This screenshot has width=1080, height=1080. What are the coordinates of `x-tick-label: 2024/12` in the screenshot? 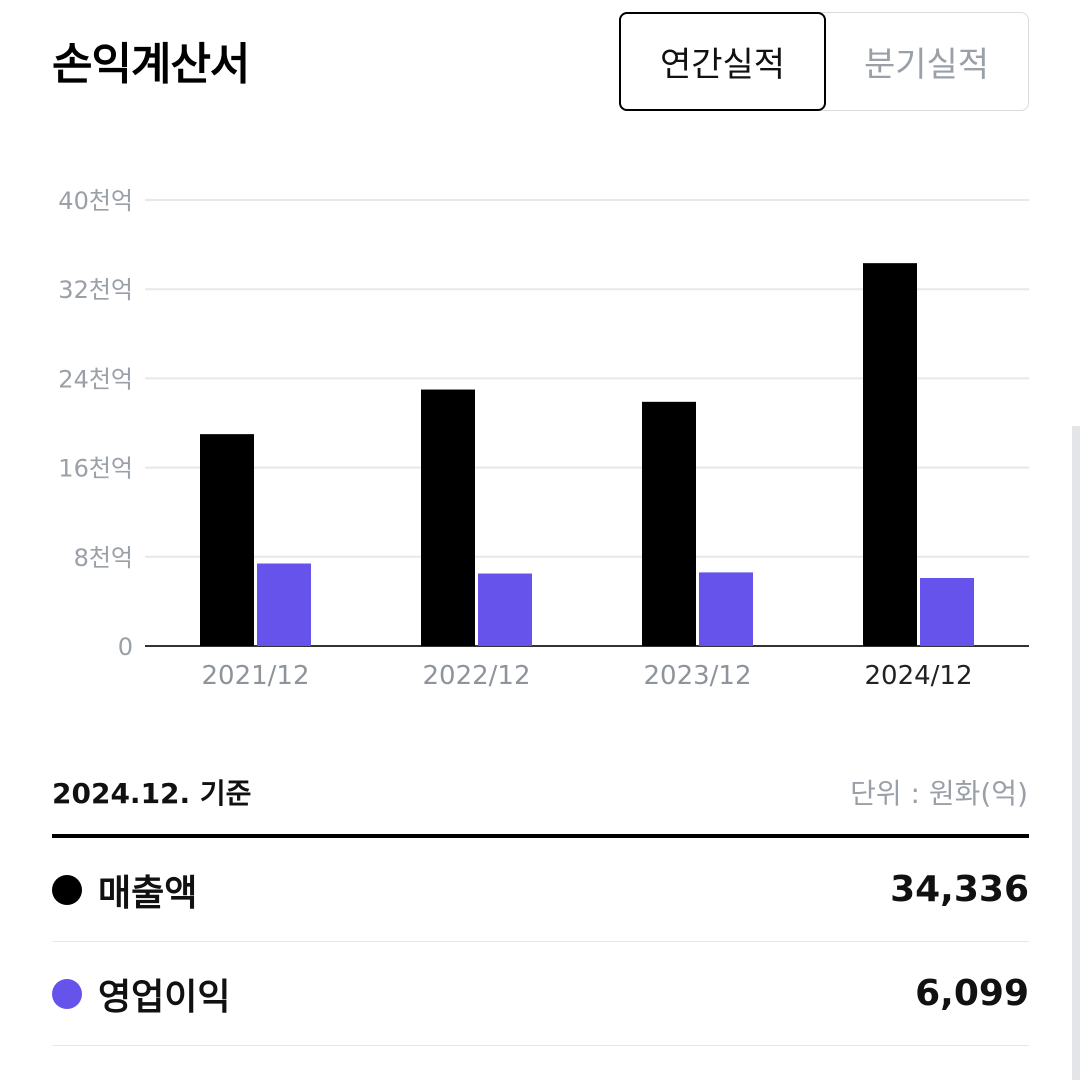 It's located at (918, 676).